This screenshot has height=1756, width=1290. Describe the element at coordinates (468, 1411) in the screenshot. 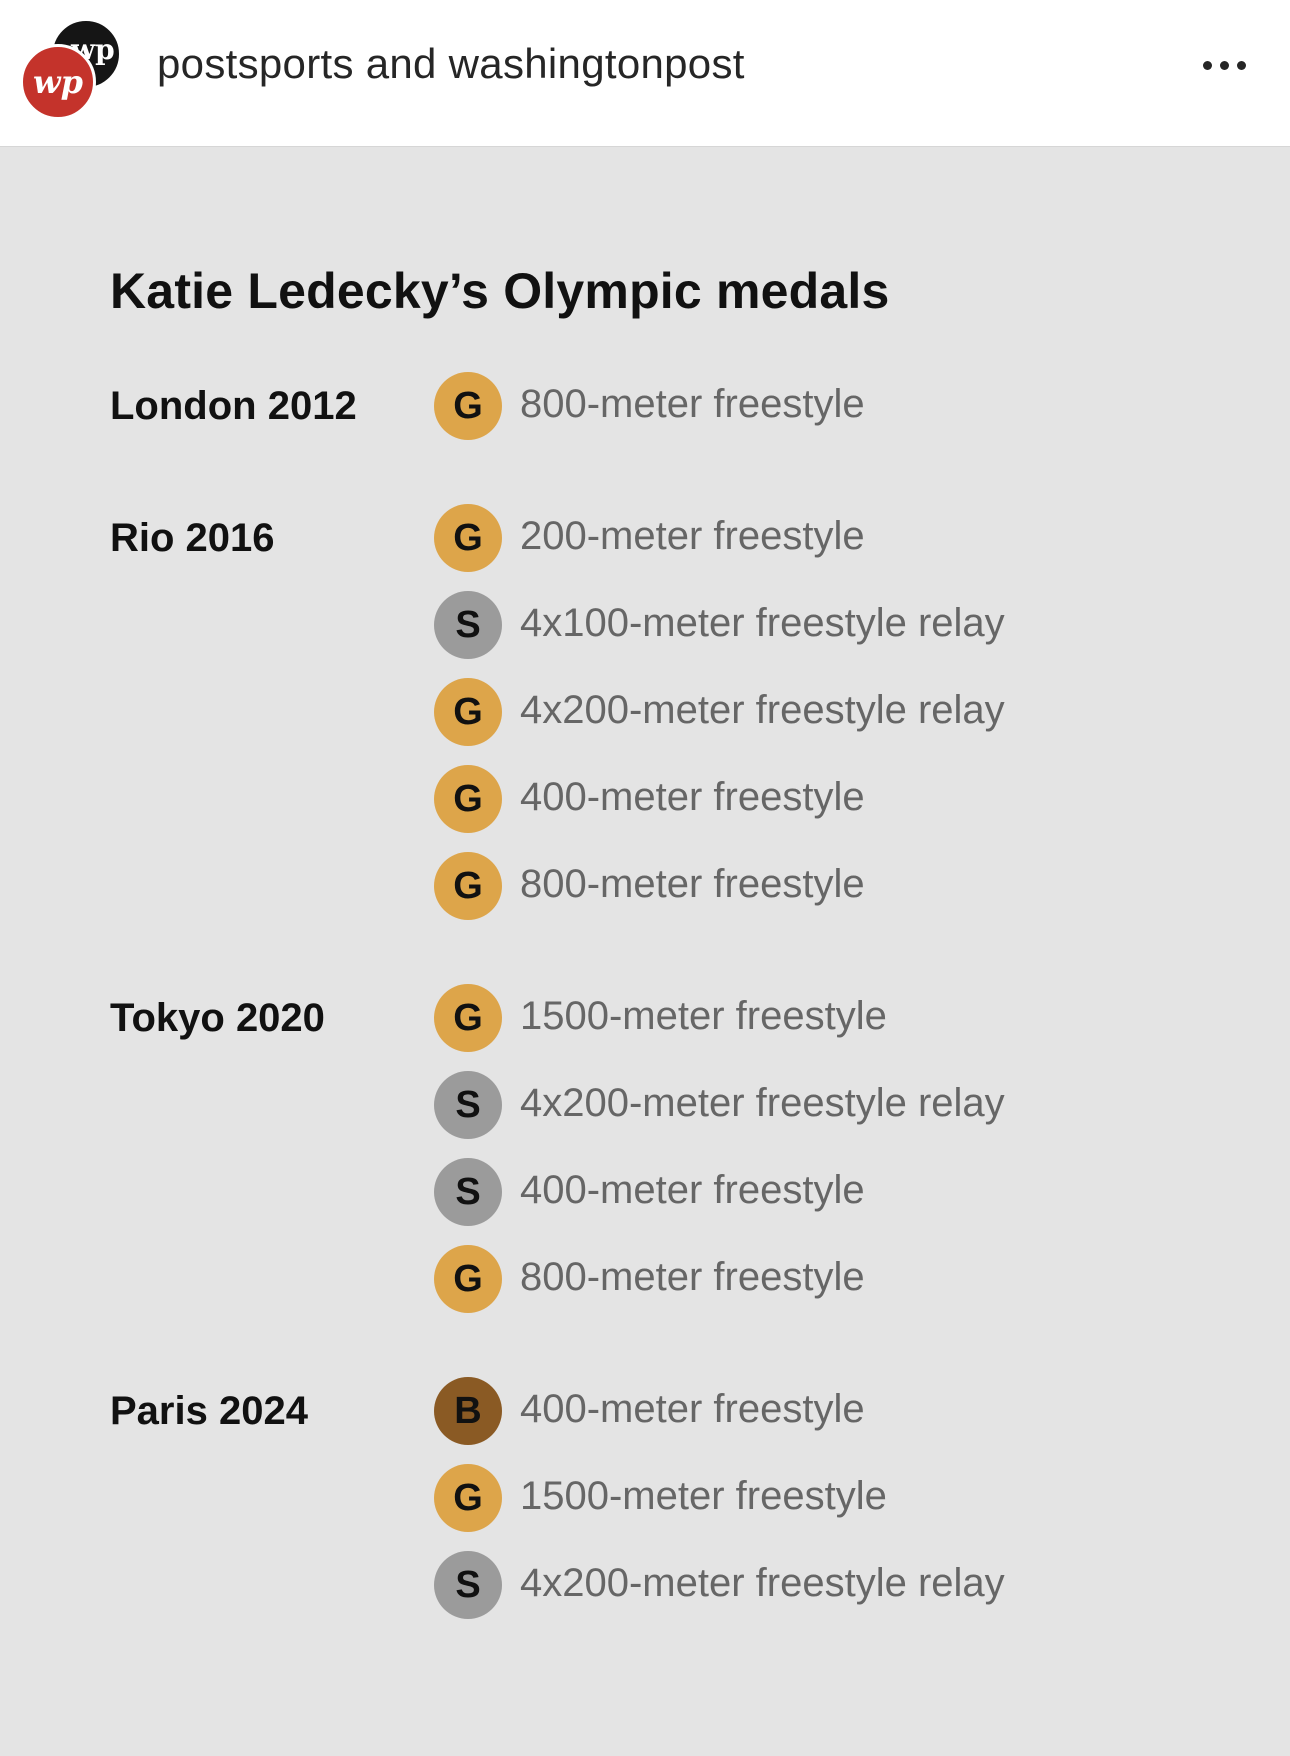

I see `medal-badge: B` at that location.